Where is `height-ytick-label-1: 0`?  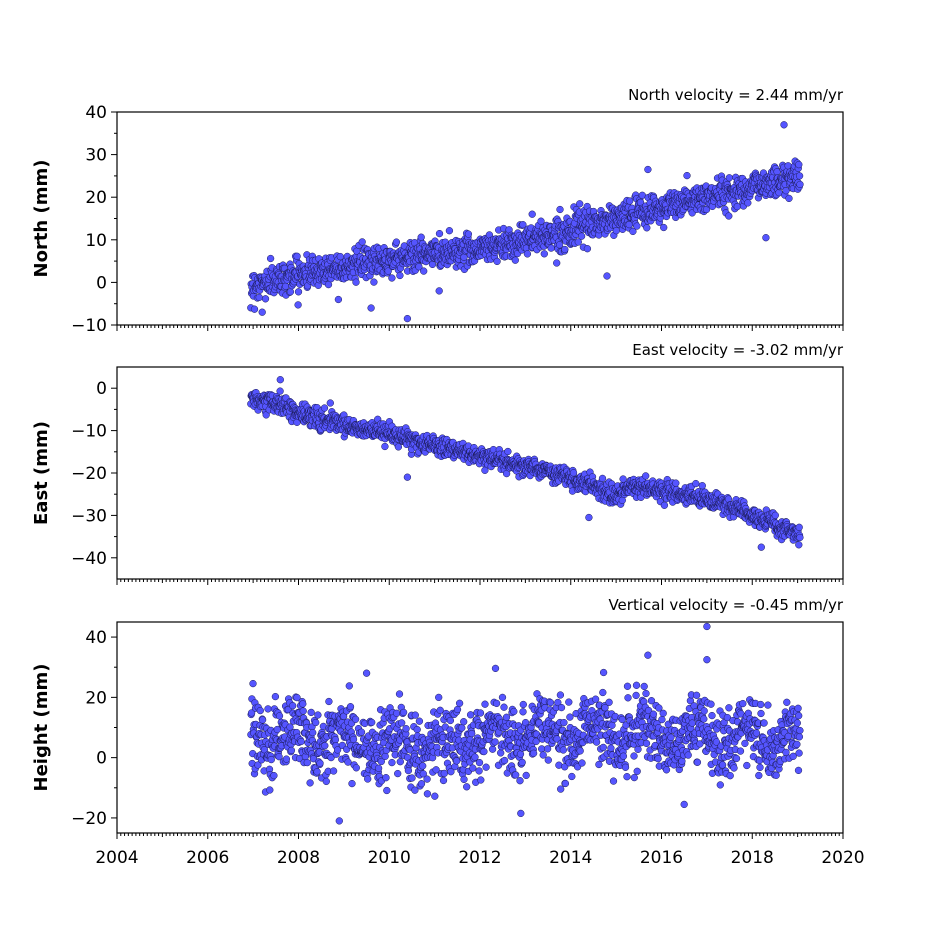
height-ytick-label-1: 0 is located at coordinates (101, 759).